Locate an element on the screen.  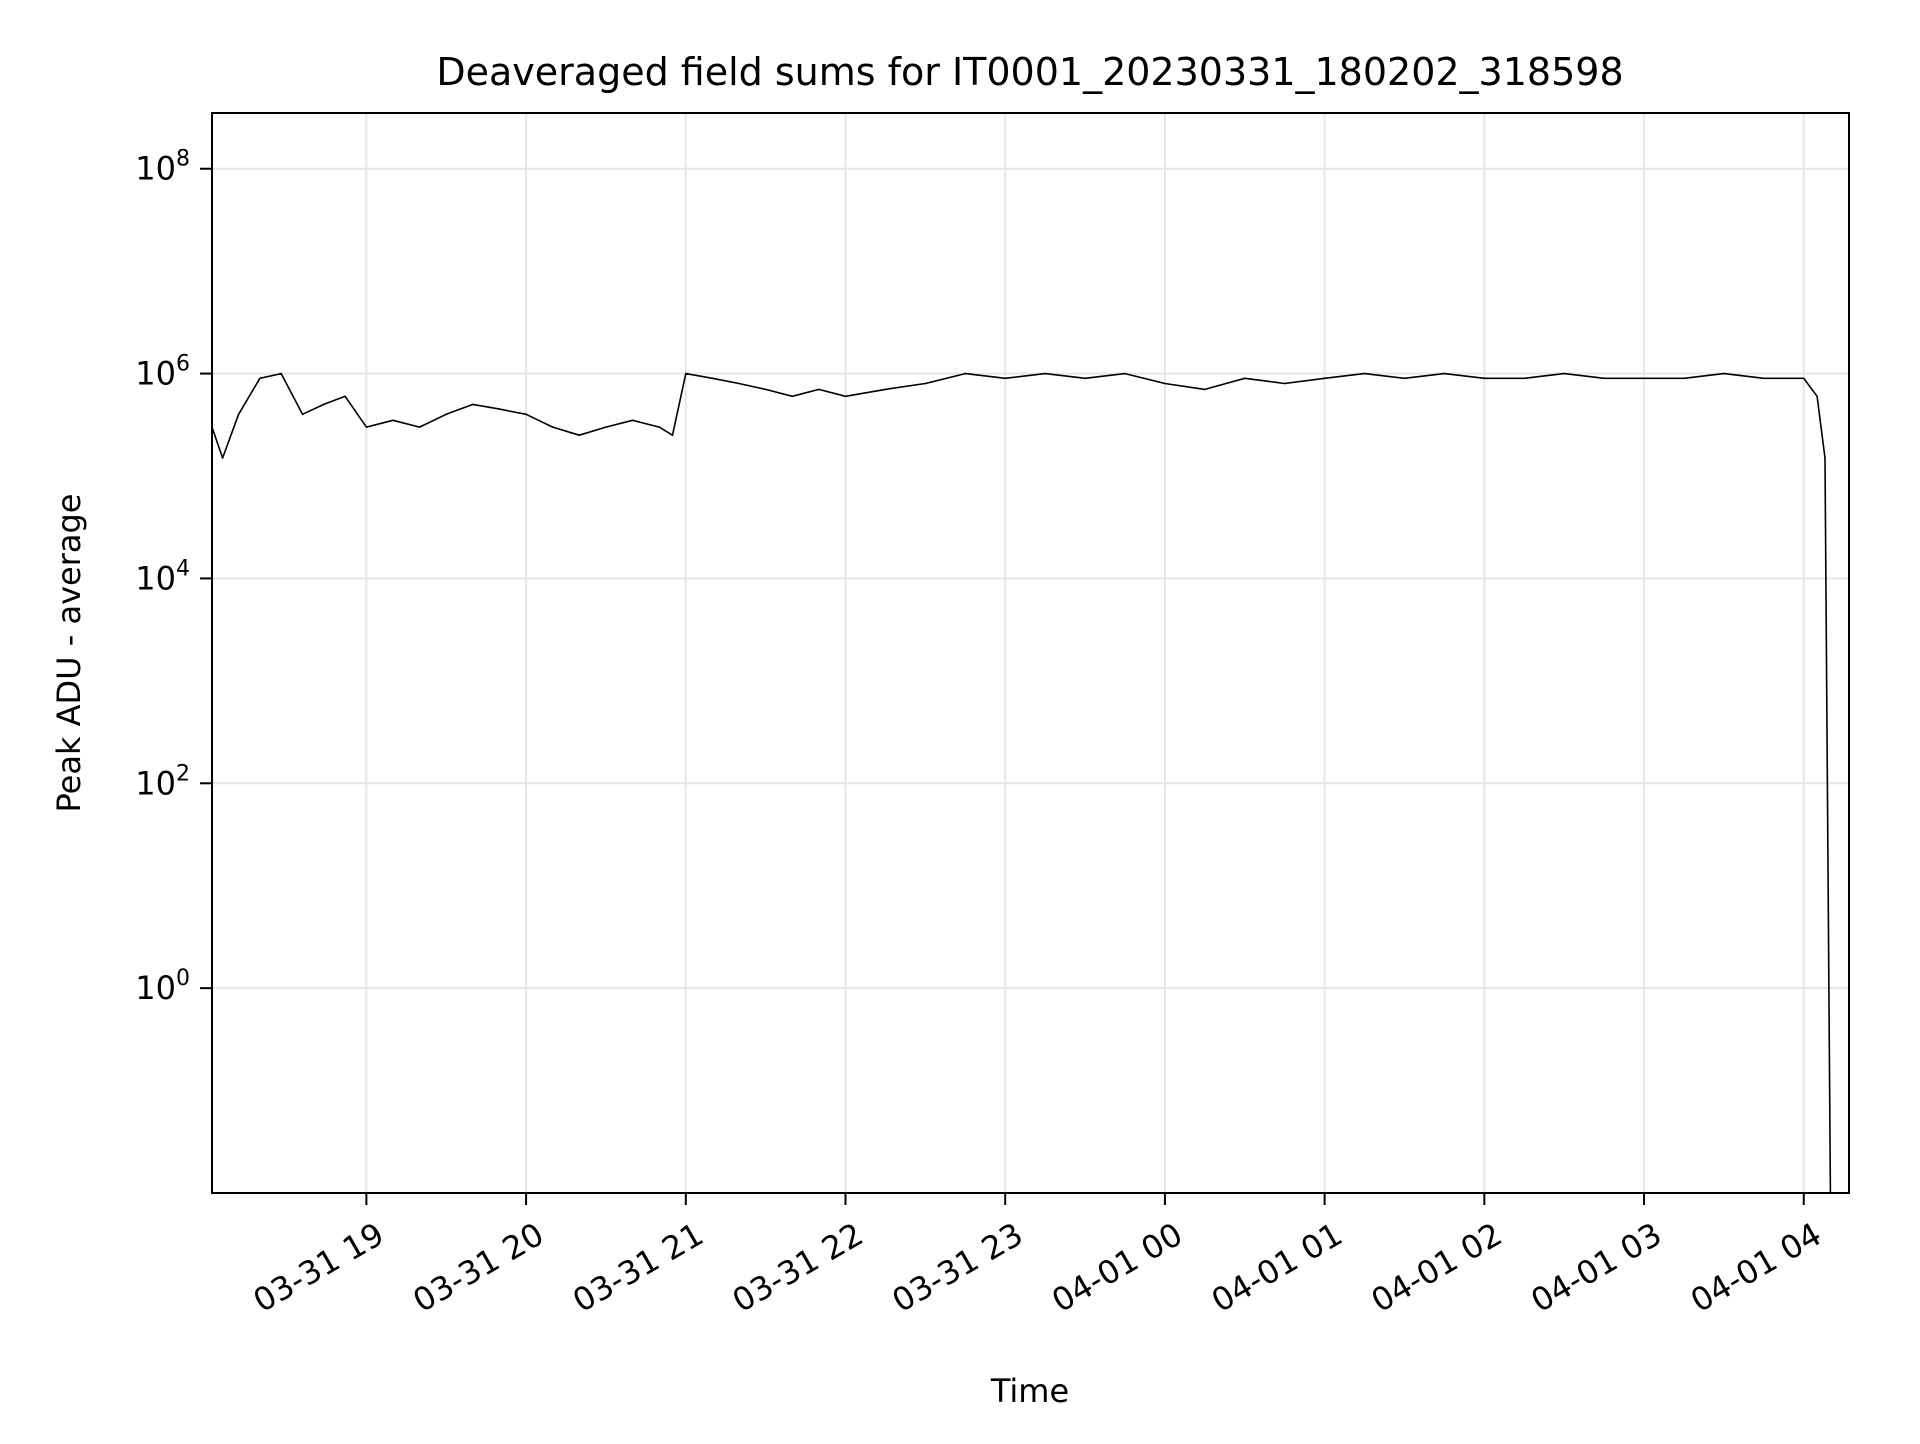
x-tick-label: 04-01 00 is located at coordinates (1117, 1267).